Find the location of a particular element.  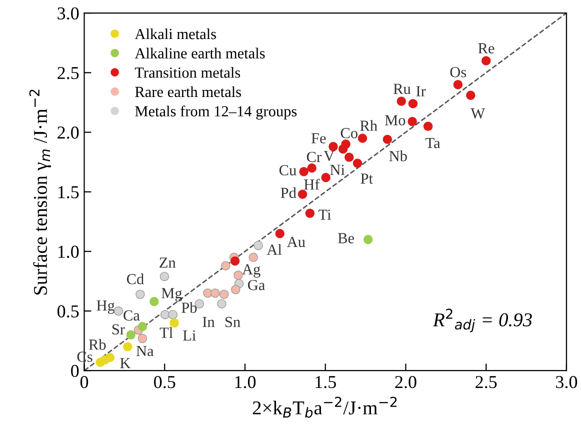

annotation: Ga is located at coordinates (256, 285).